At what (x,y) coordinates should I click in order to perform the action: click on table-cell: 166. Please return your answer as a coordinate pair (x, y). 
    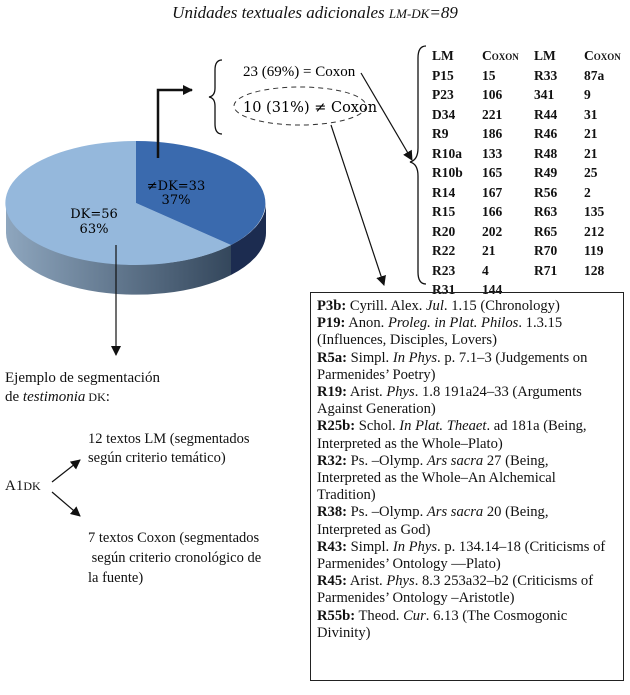
    Looking at the image, I should click on (492, 211).